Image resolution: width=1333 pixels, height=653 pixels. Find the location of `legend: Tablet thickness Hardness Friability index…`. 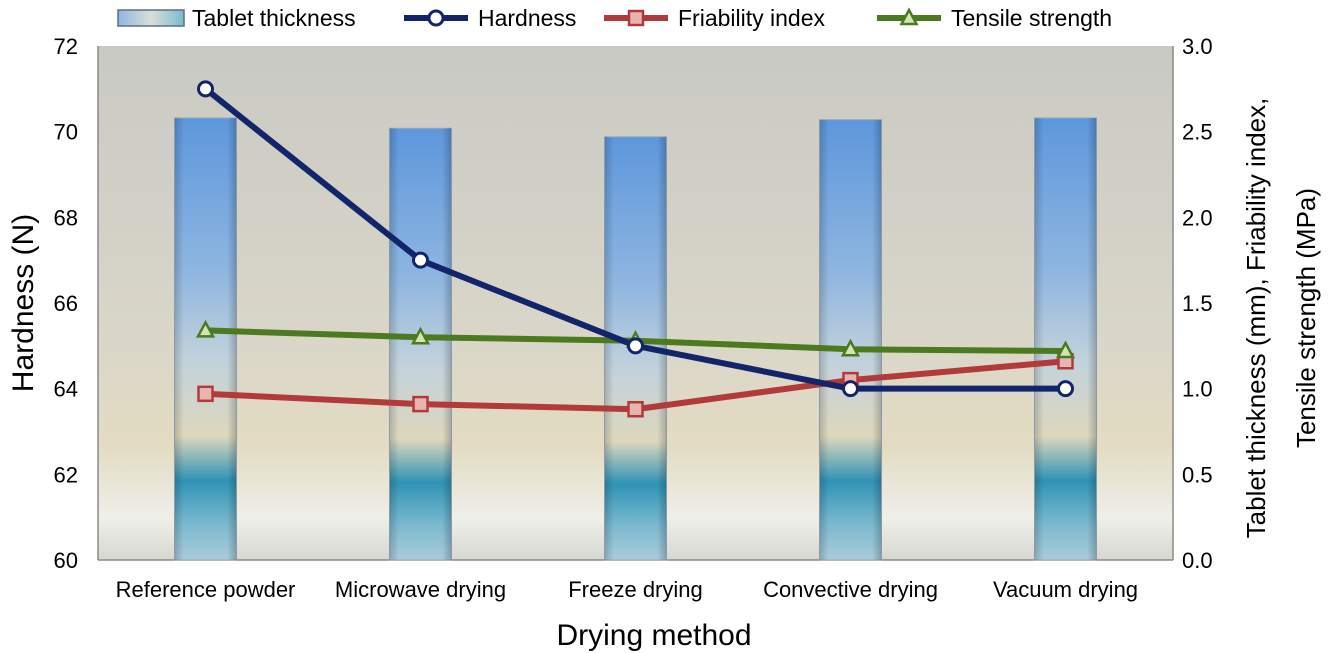

legend: Tablet thickness Hardness Friability index… is located at coordinates (614, 18).